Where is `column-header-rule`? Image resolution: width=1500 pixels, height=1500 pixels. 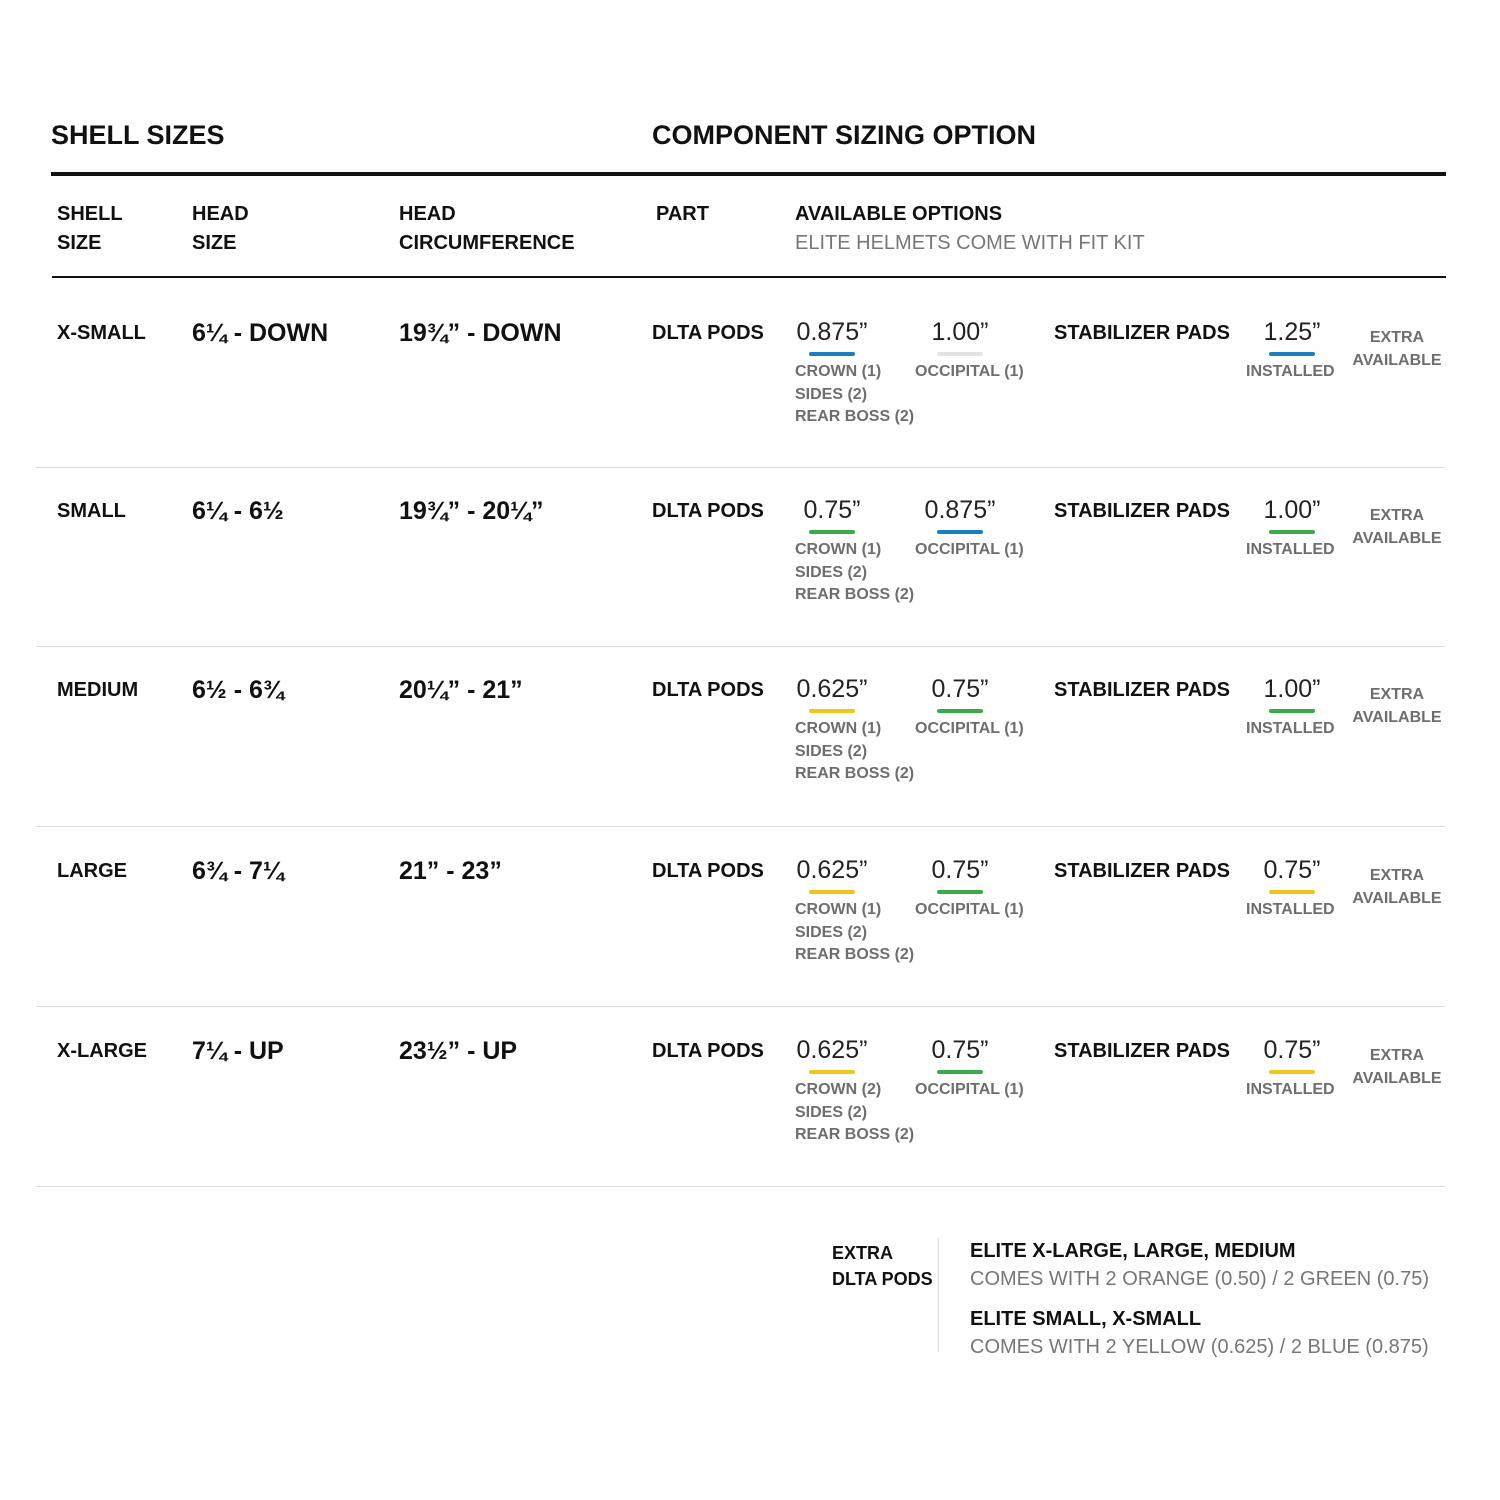
column-header-rule is located at coordinates (749, 277).